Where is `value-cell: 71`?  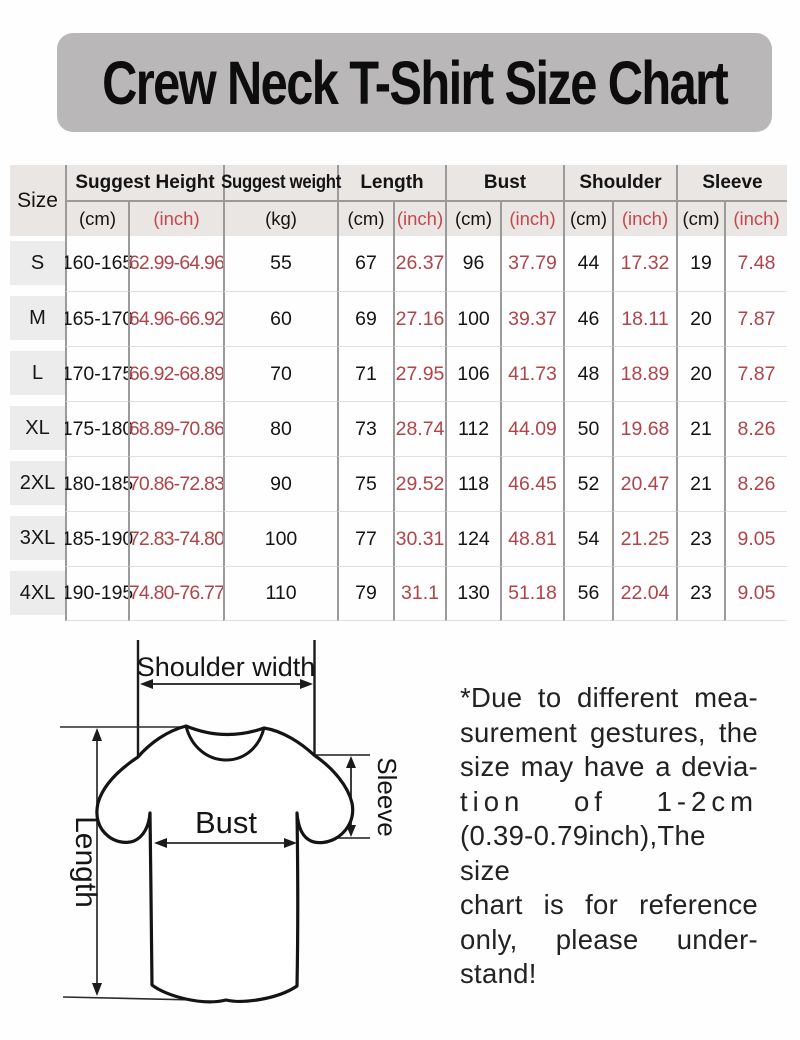 value-cell: 71 is located at coordinates (365, 373).